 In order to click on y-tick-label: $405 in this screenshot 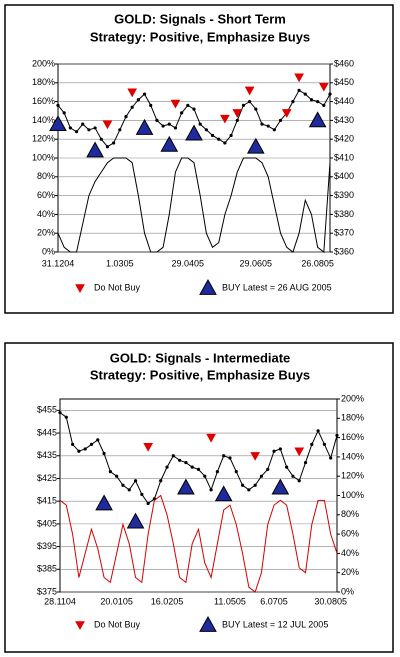, I will do `click(47, 523)`.